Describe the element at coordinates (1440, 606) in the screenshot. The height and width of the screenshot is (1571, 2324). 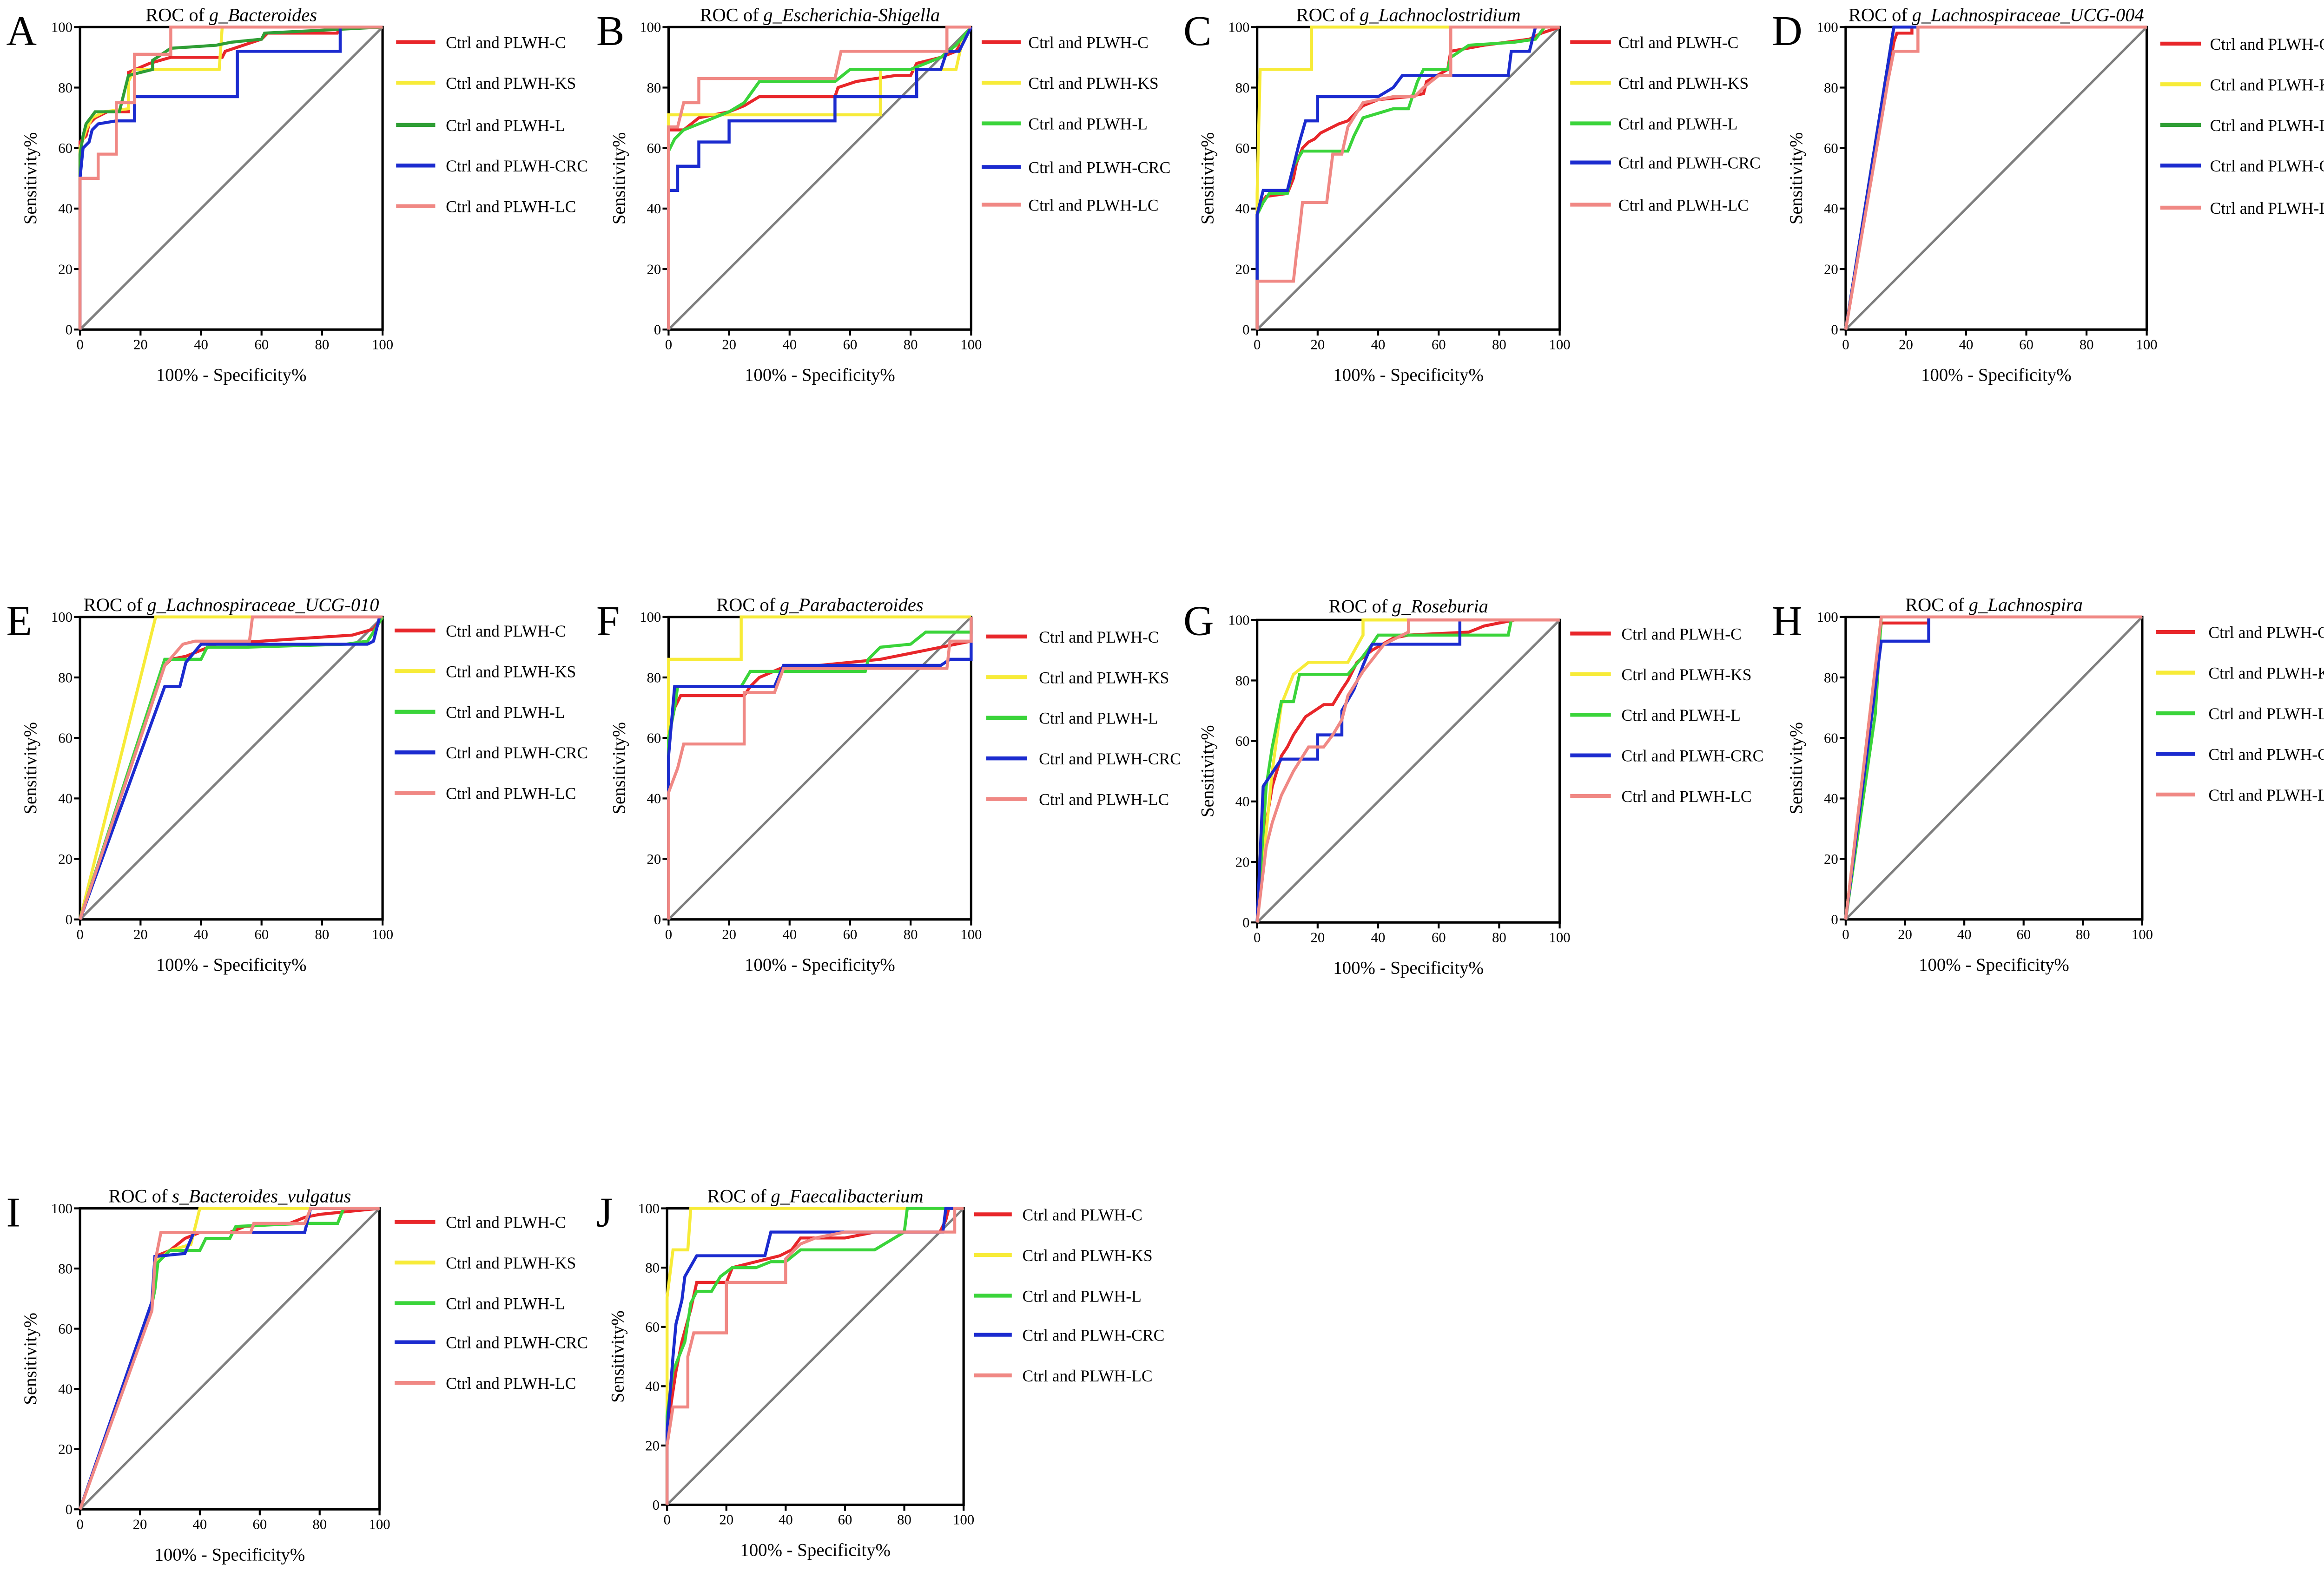
I see `chart-title-taxon: g_Roseburia` at that location.